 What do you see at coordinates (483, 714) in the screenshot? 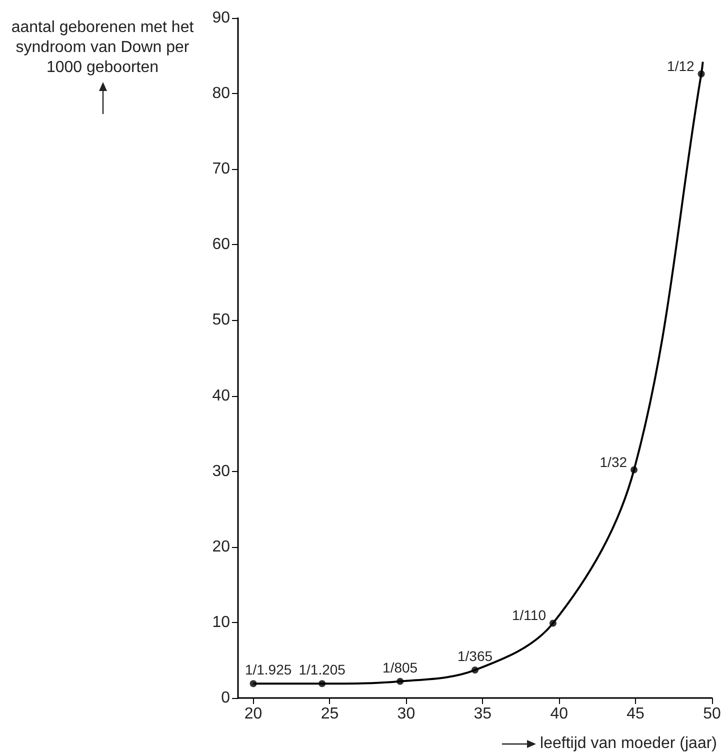
I see `x-tick-label: 35` at bounding box center [483, 714].